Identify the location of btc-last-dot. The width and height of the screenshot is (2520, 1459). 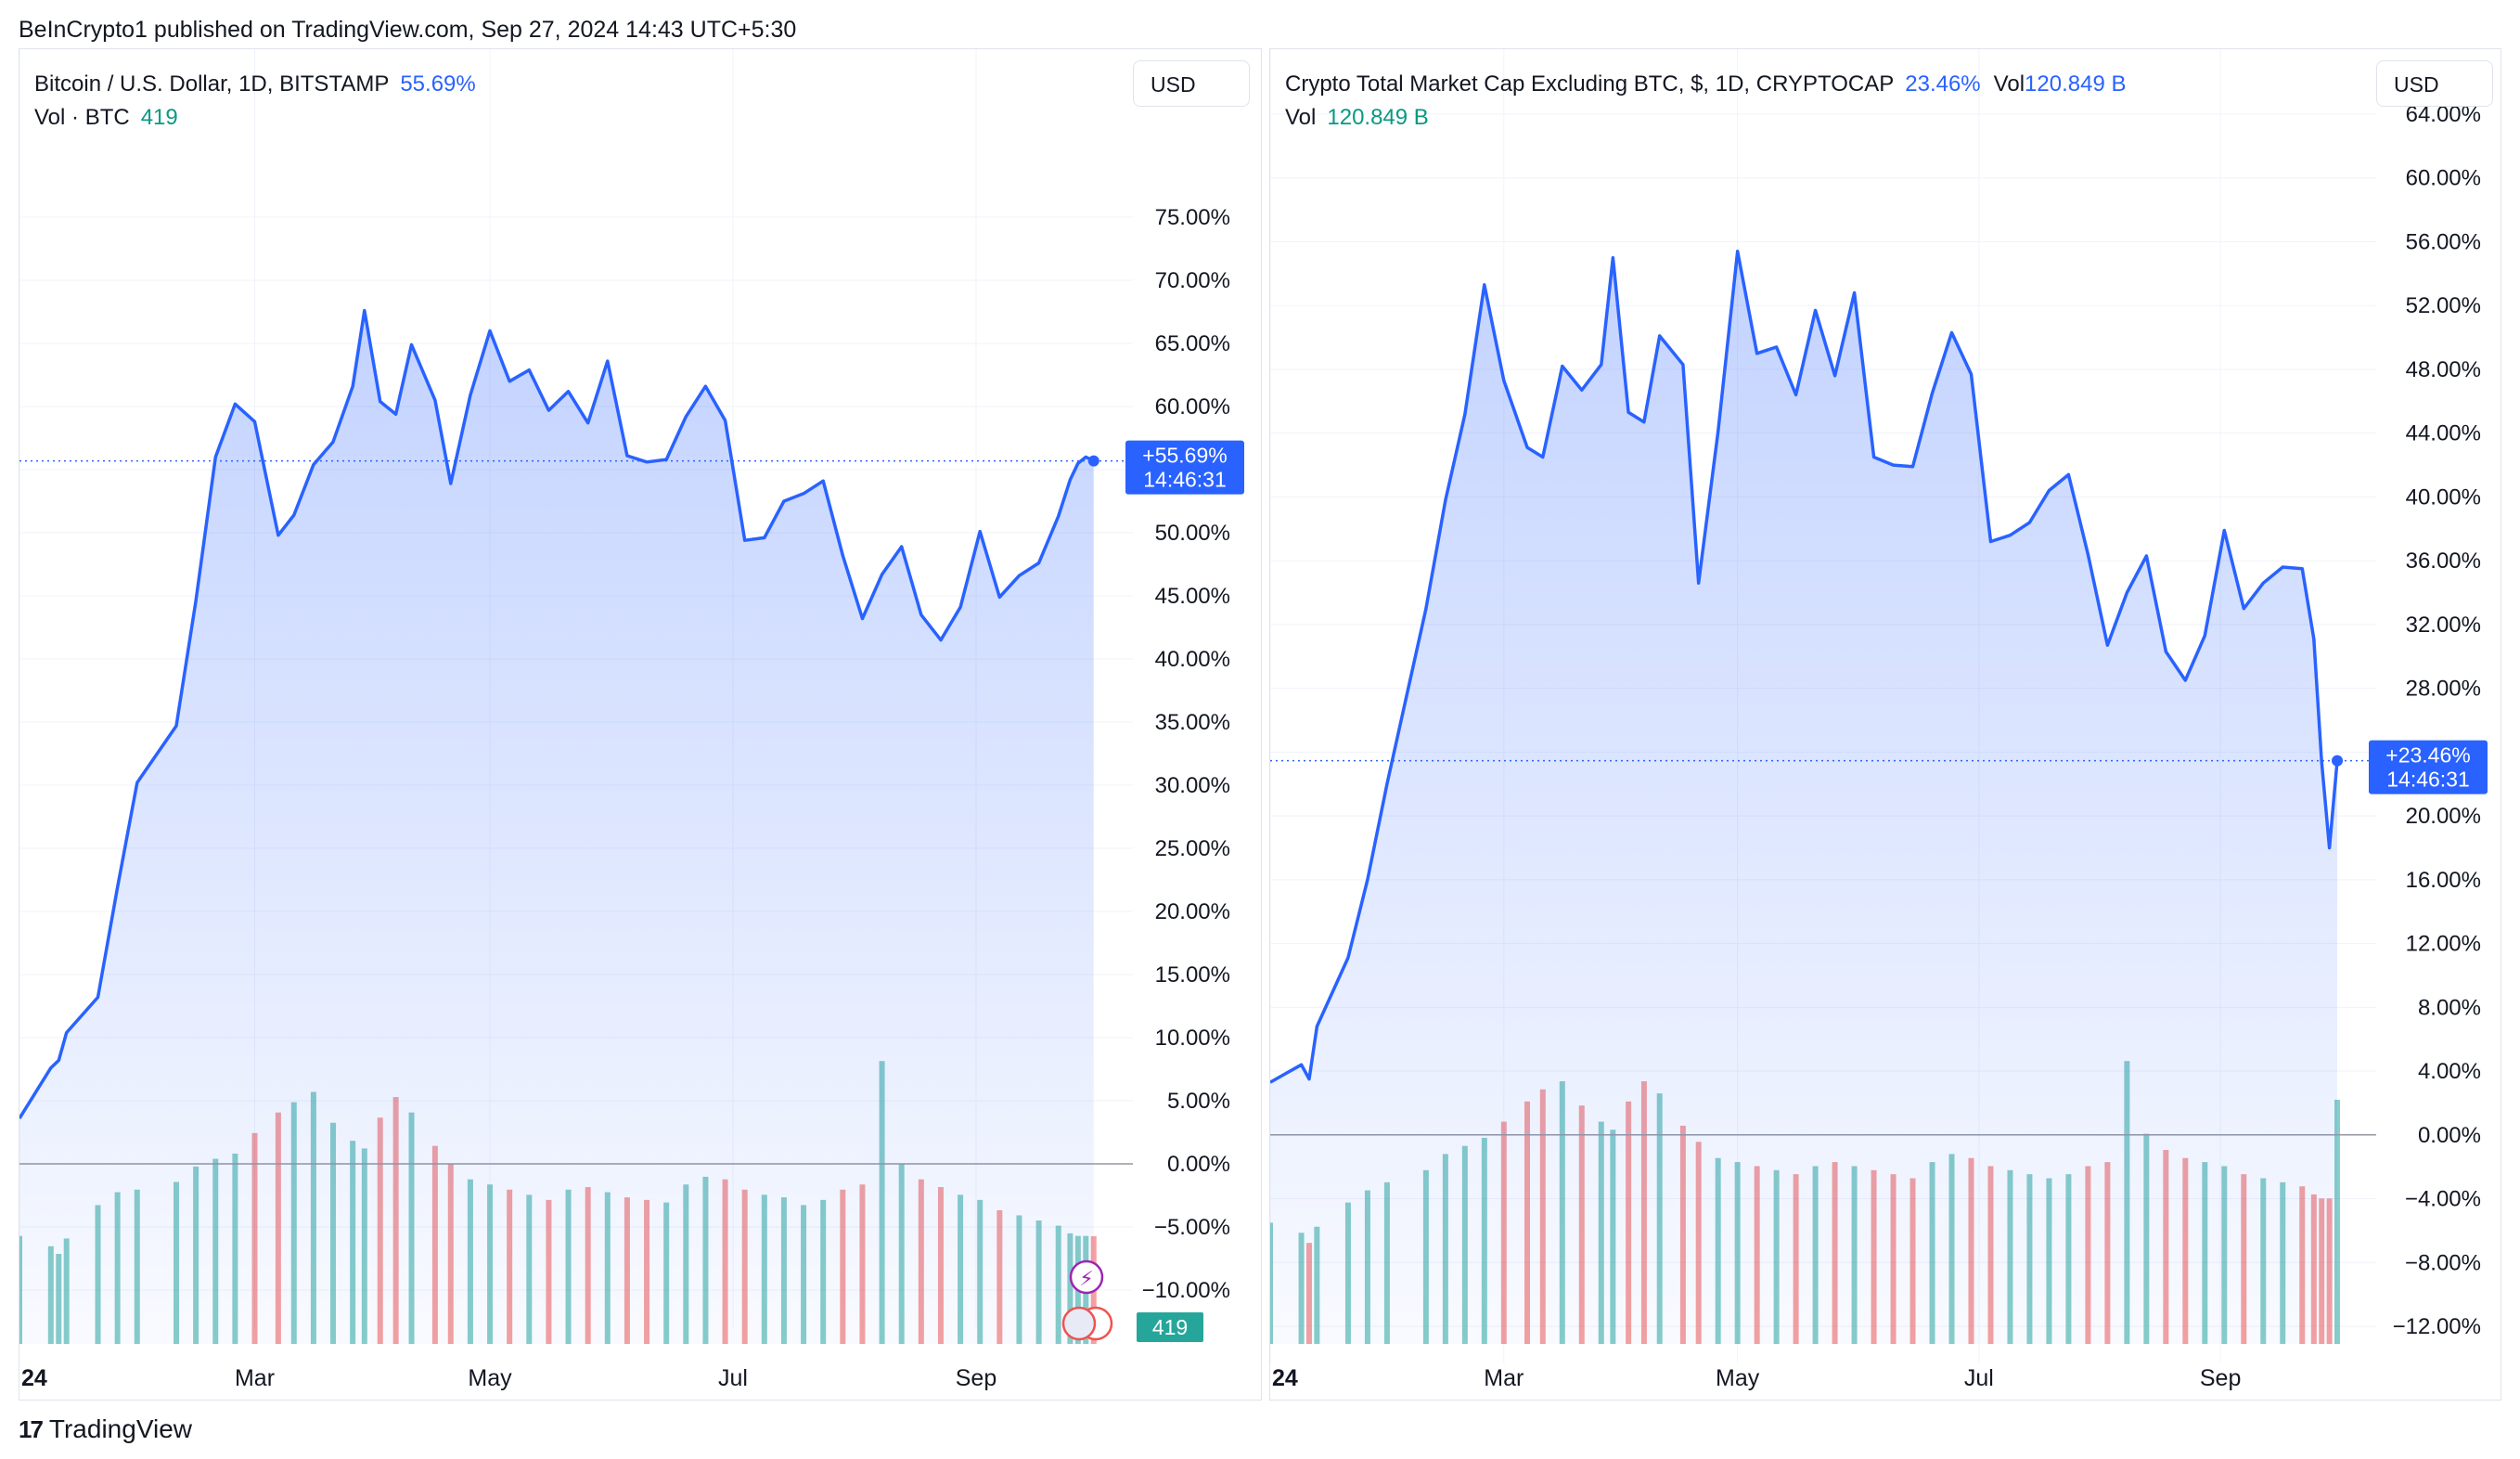
(1093, 461).